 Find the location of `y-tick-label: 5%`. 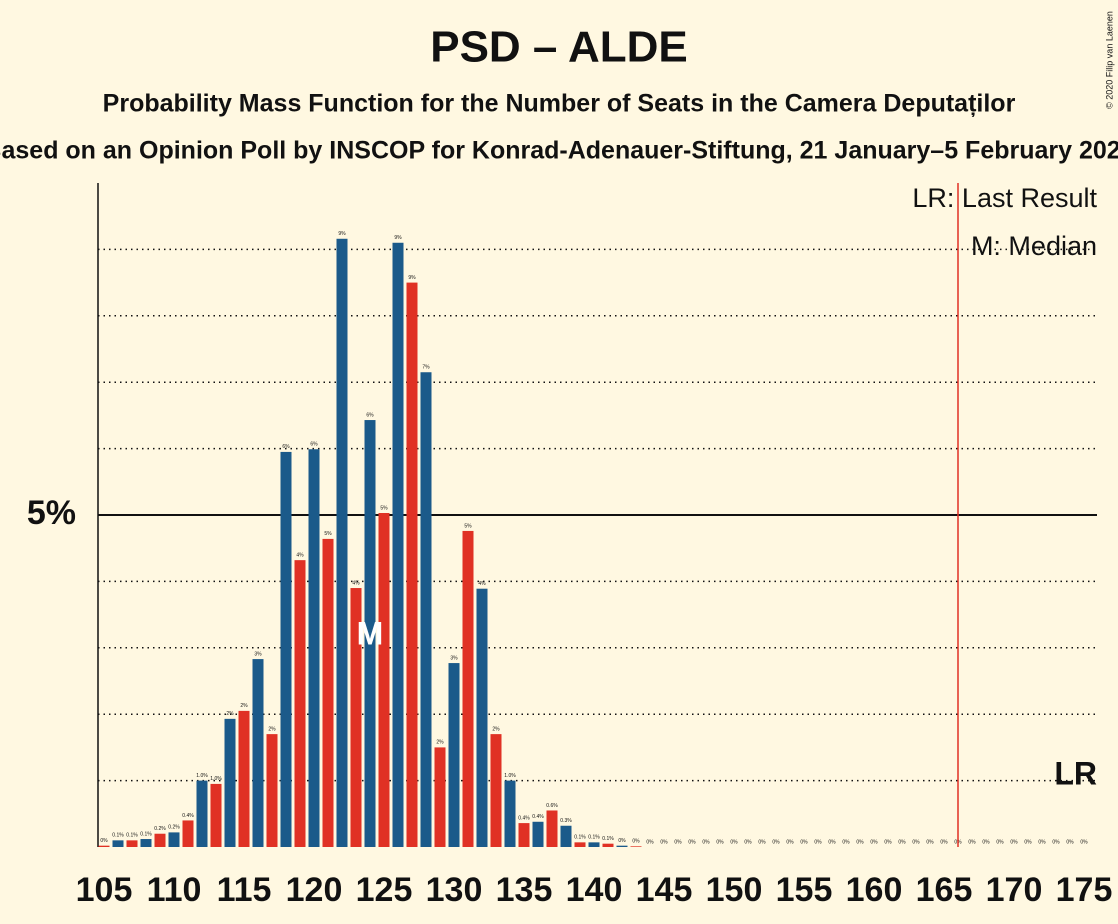

y-tick-label: 5% is located at coordinates (51, 513).